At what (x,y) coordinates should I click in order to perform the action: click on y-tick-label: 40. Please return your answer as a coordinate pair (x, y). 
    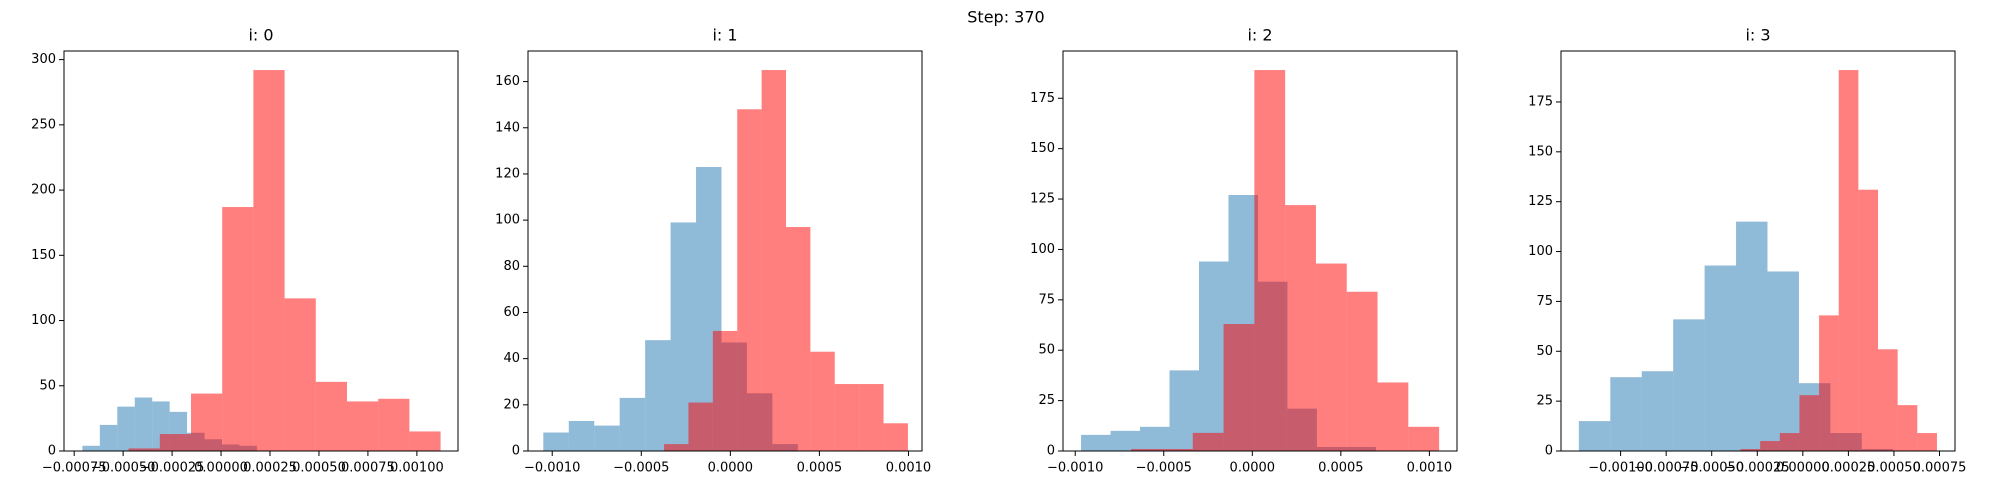
    Looking at the image, I should click on (511, 358).